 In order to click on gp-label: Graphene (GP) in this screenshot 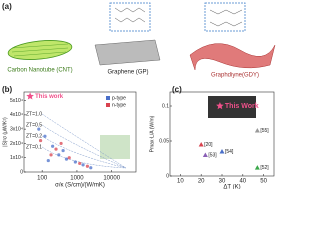, I will do `click(127, 73)`.